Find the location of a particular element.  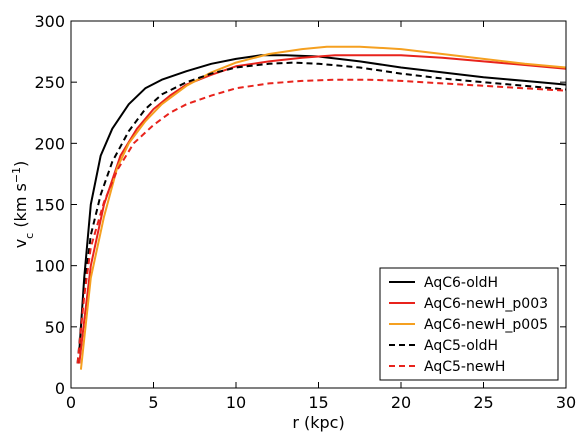

y-axis-label: vc (km s−1) is located at coordinates (23, 205).